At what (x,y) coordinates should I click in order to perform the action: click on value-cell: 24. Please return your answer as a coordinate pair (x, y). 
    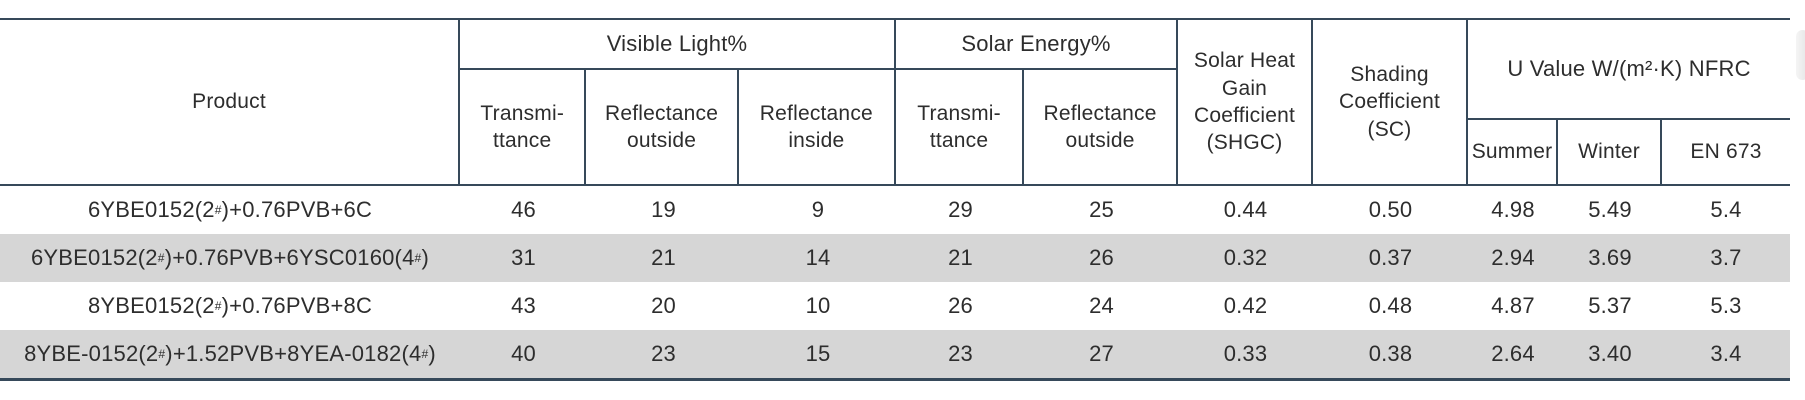
    Looking at the image, I should click on (1101, 305).